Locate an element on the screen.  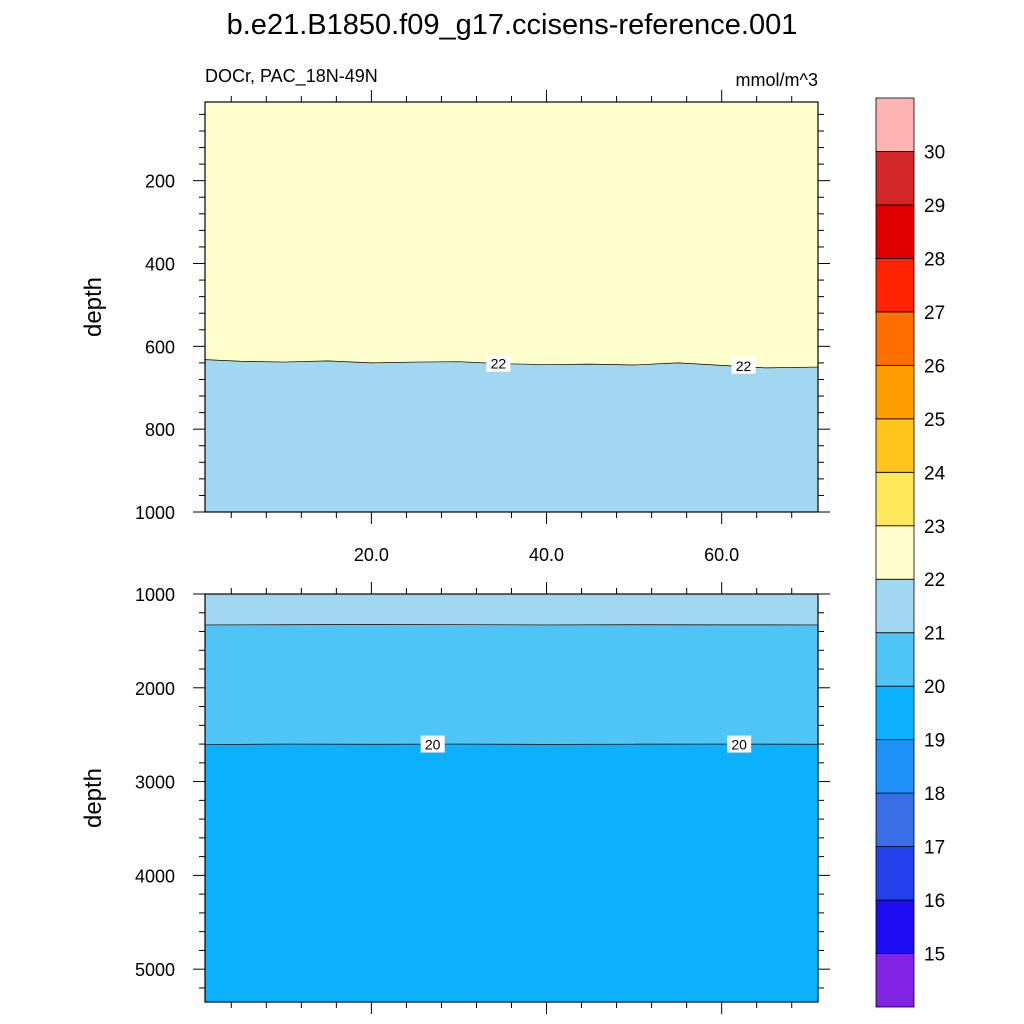
y-tick-label: 400 is located at coordinates (160, 265).